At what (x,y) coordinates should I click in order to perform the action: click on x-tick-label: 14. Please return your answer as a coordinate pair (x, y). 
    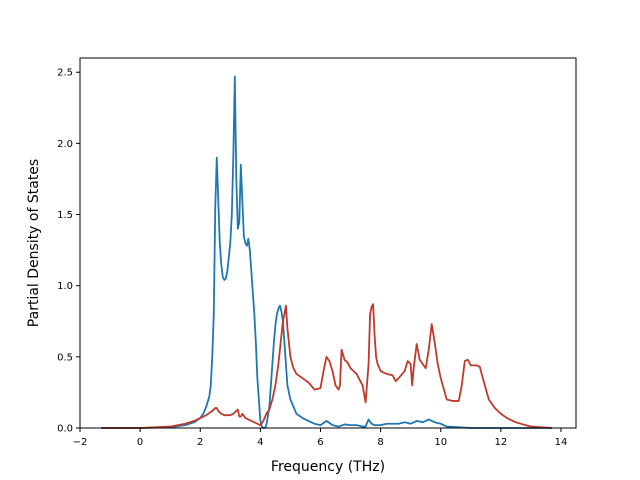
    Looking at the image, I should click on (561, 442).